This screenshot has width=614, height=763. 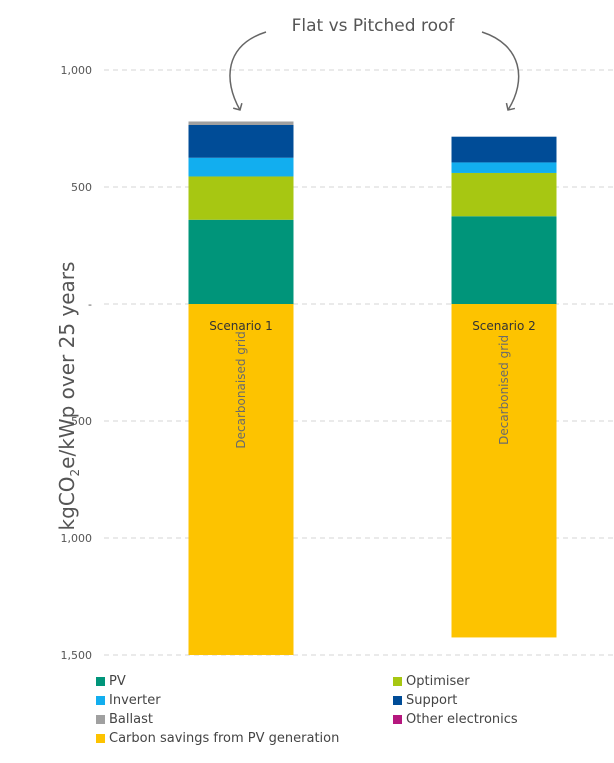 I want to click on legend-item: PV, so click(x=111, y=681).